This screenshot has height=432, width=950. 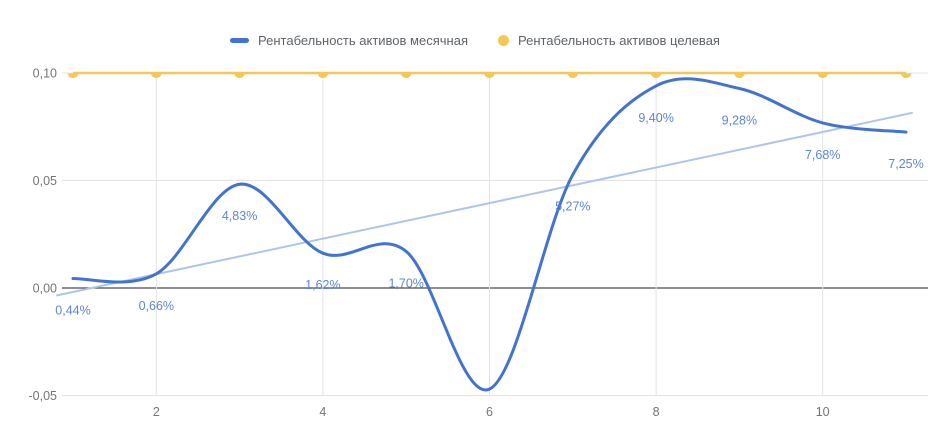 What do you see at coordinates (822, 155) in the screenshot?
I see `data-point-label: 7,68%` at bounding box center [822, 155].